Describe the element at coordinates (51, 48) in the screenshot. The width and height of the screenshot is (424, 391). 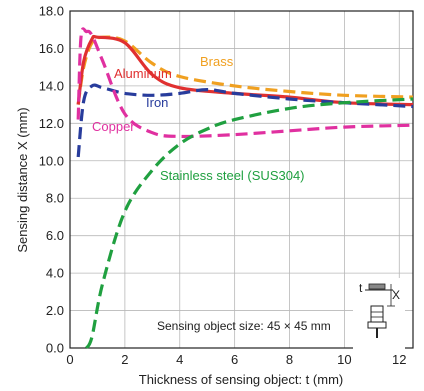
I see `y-tick-label: 16.0` at that location.